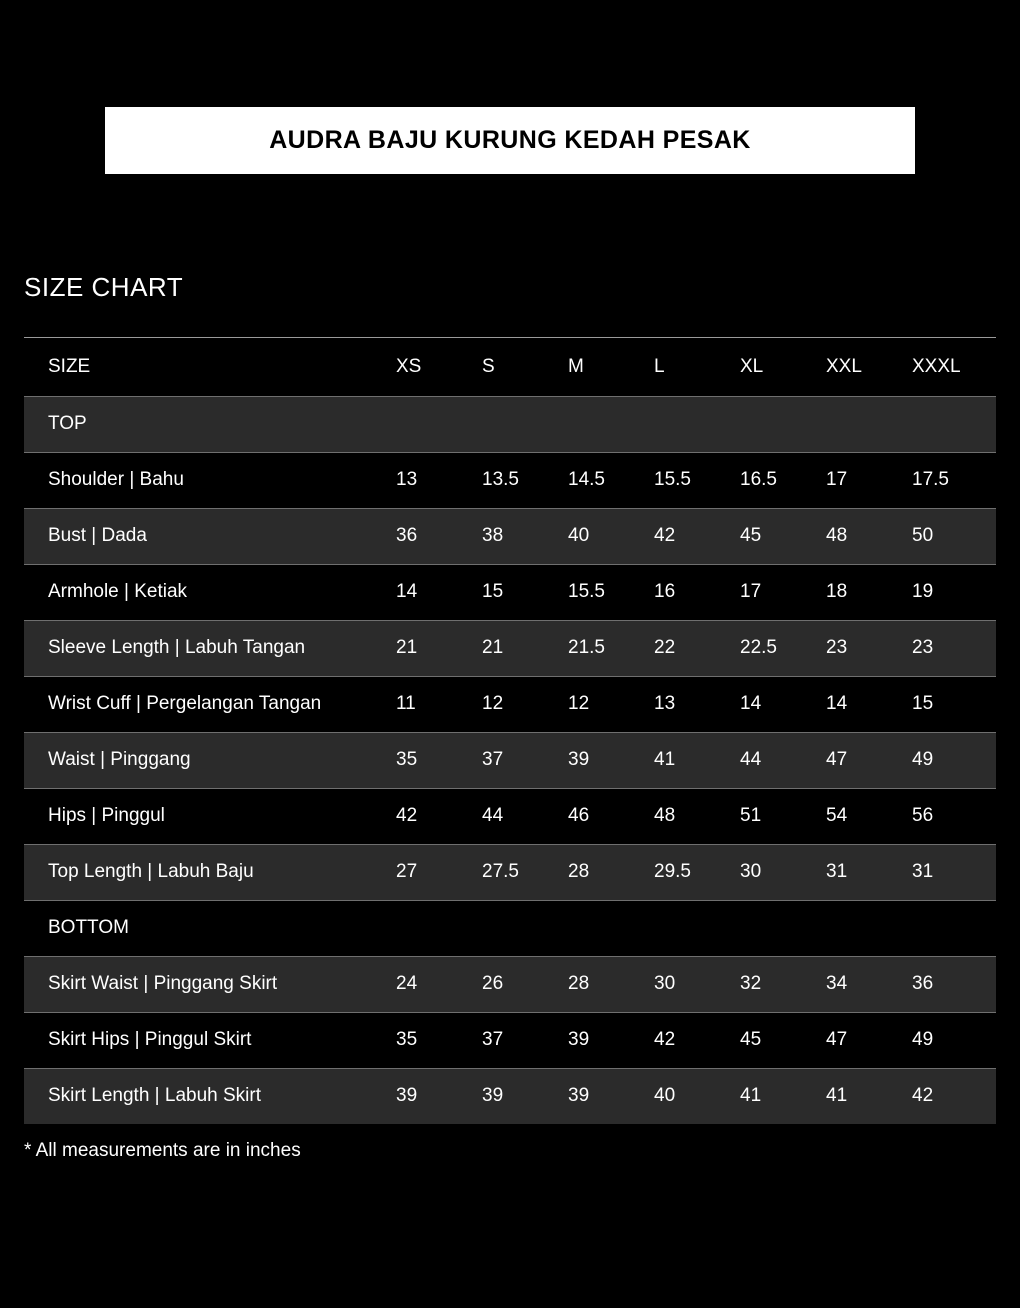 This screenshot has width=1020, height=1308. I want to click on row-value-s: 39, so click(493, 1096).